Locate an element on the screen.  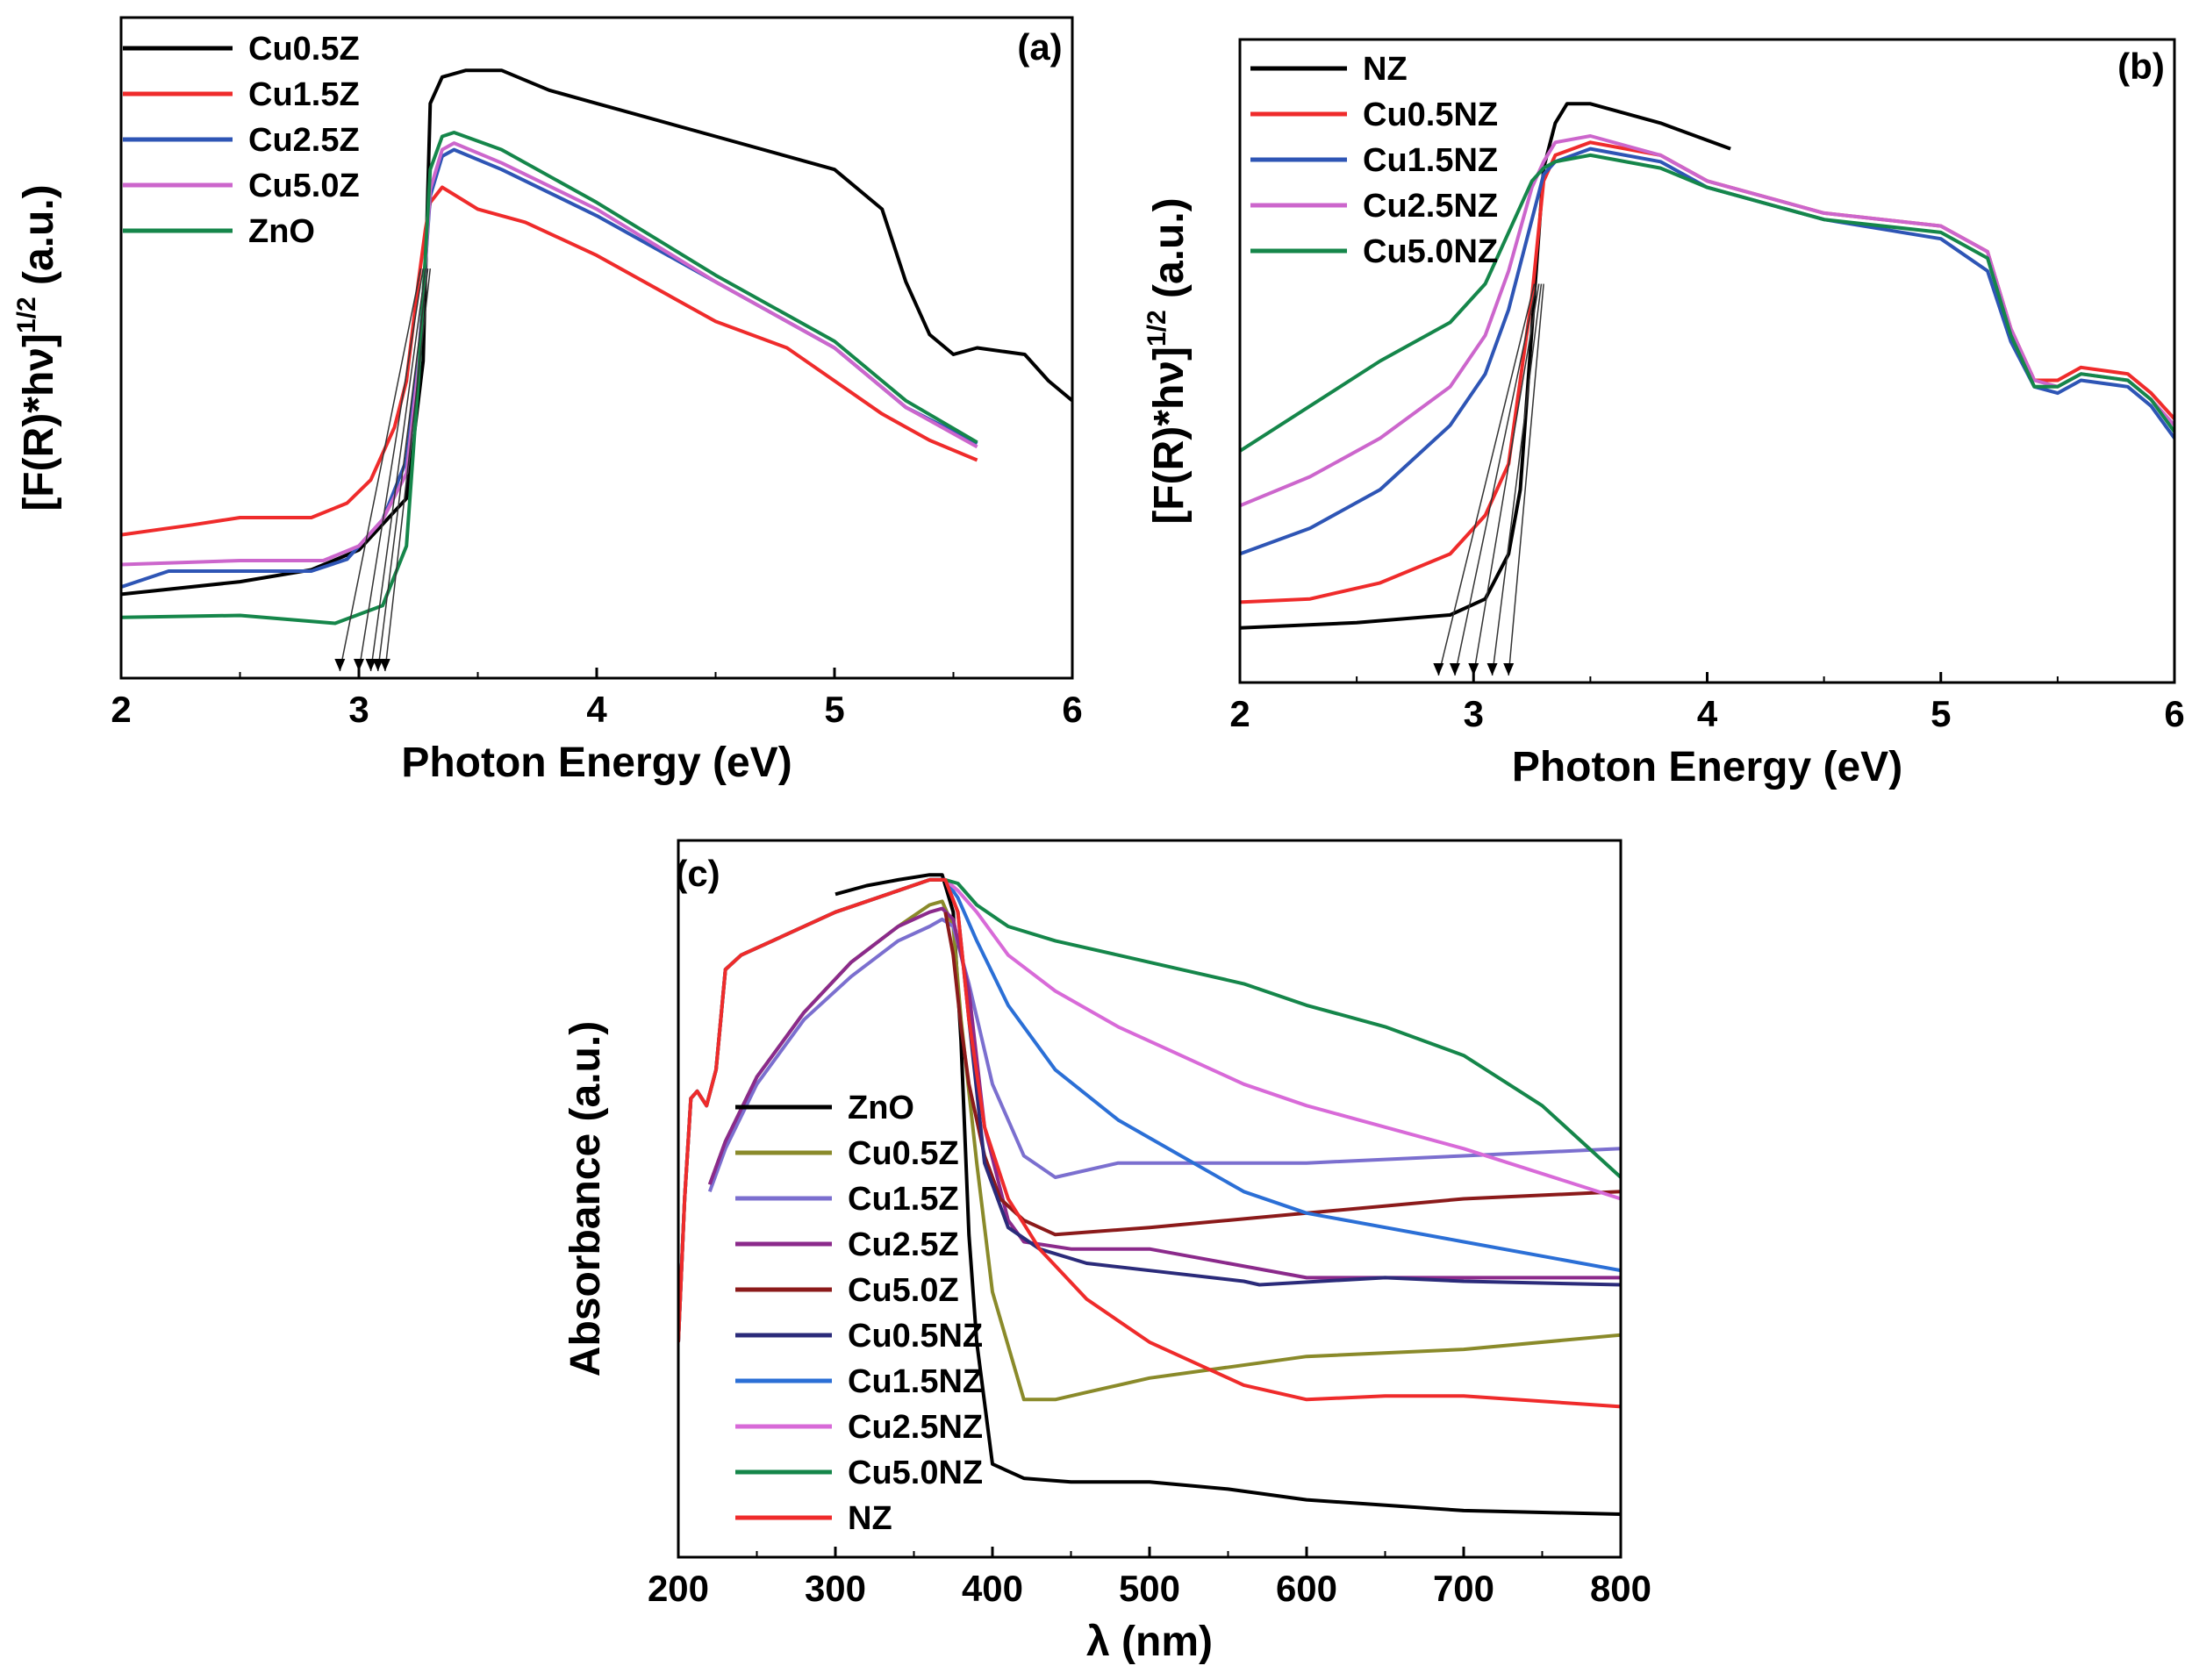
series-line-Cu2.5NZ is located at coordinates (1149, 1109).